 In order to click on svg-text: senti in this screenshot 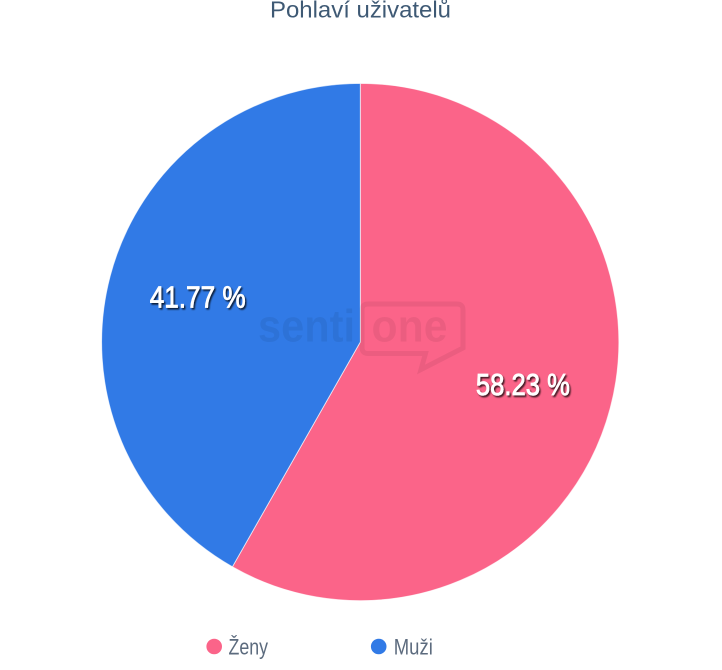, I will do `click(306, 326)`.